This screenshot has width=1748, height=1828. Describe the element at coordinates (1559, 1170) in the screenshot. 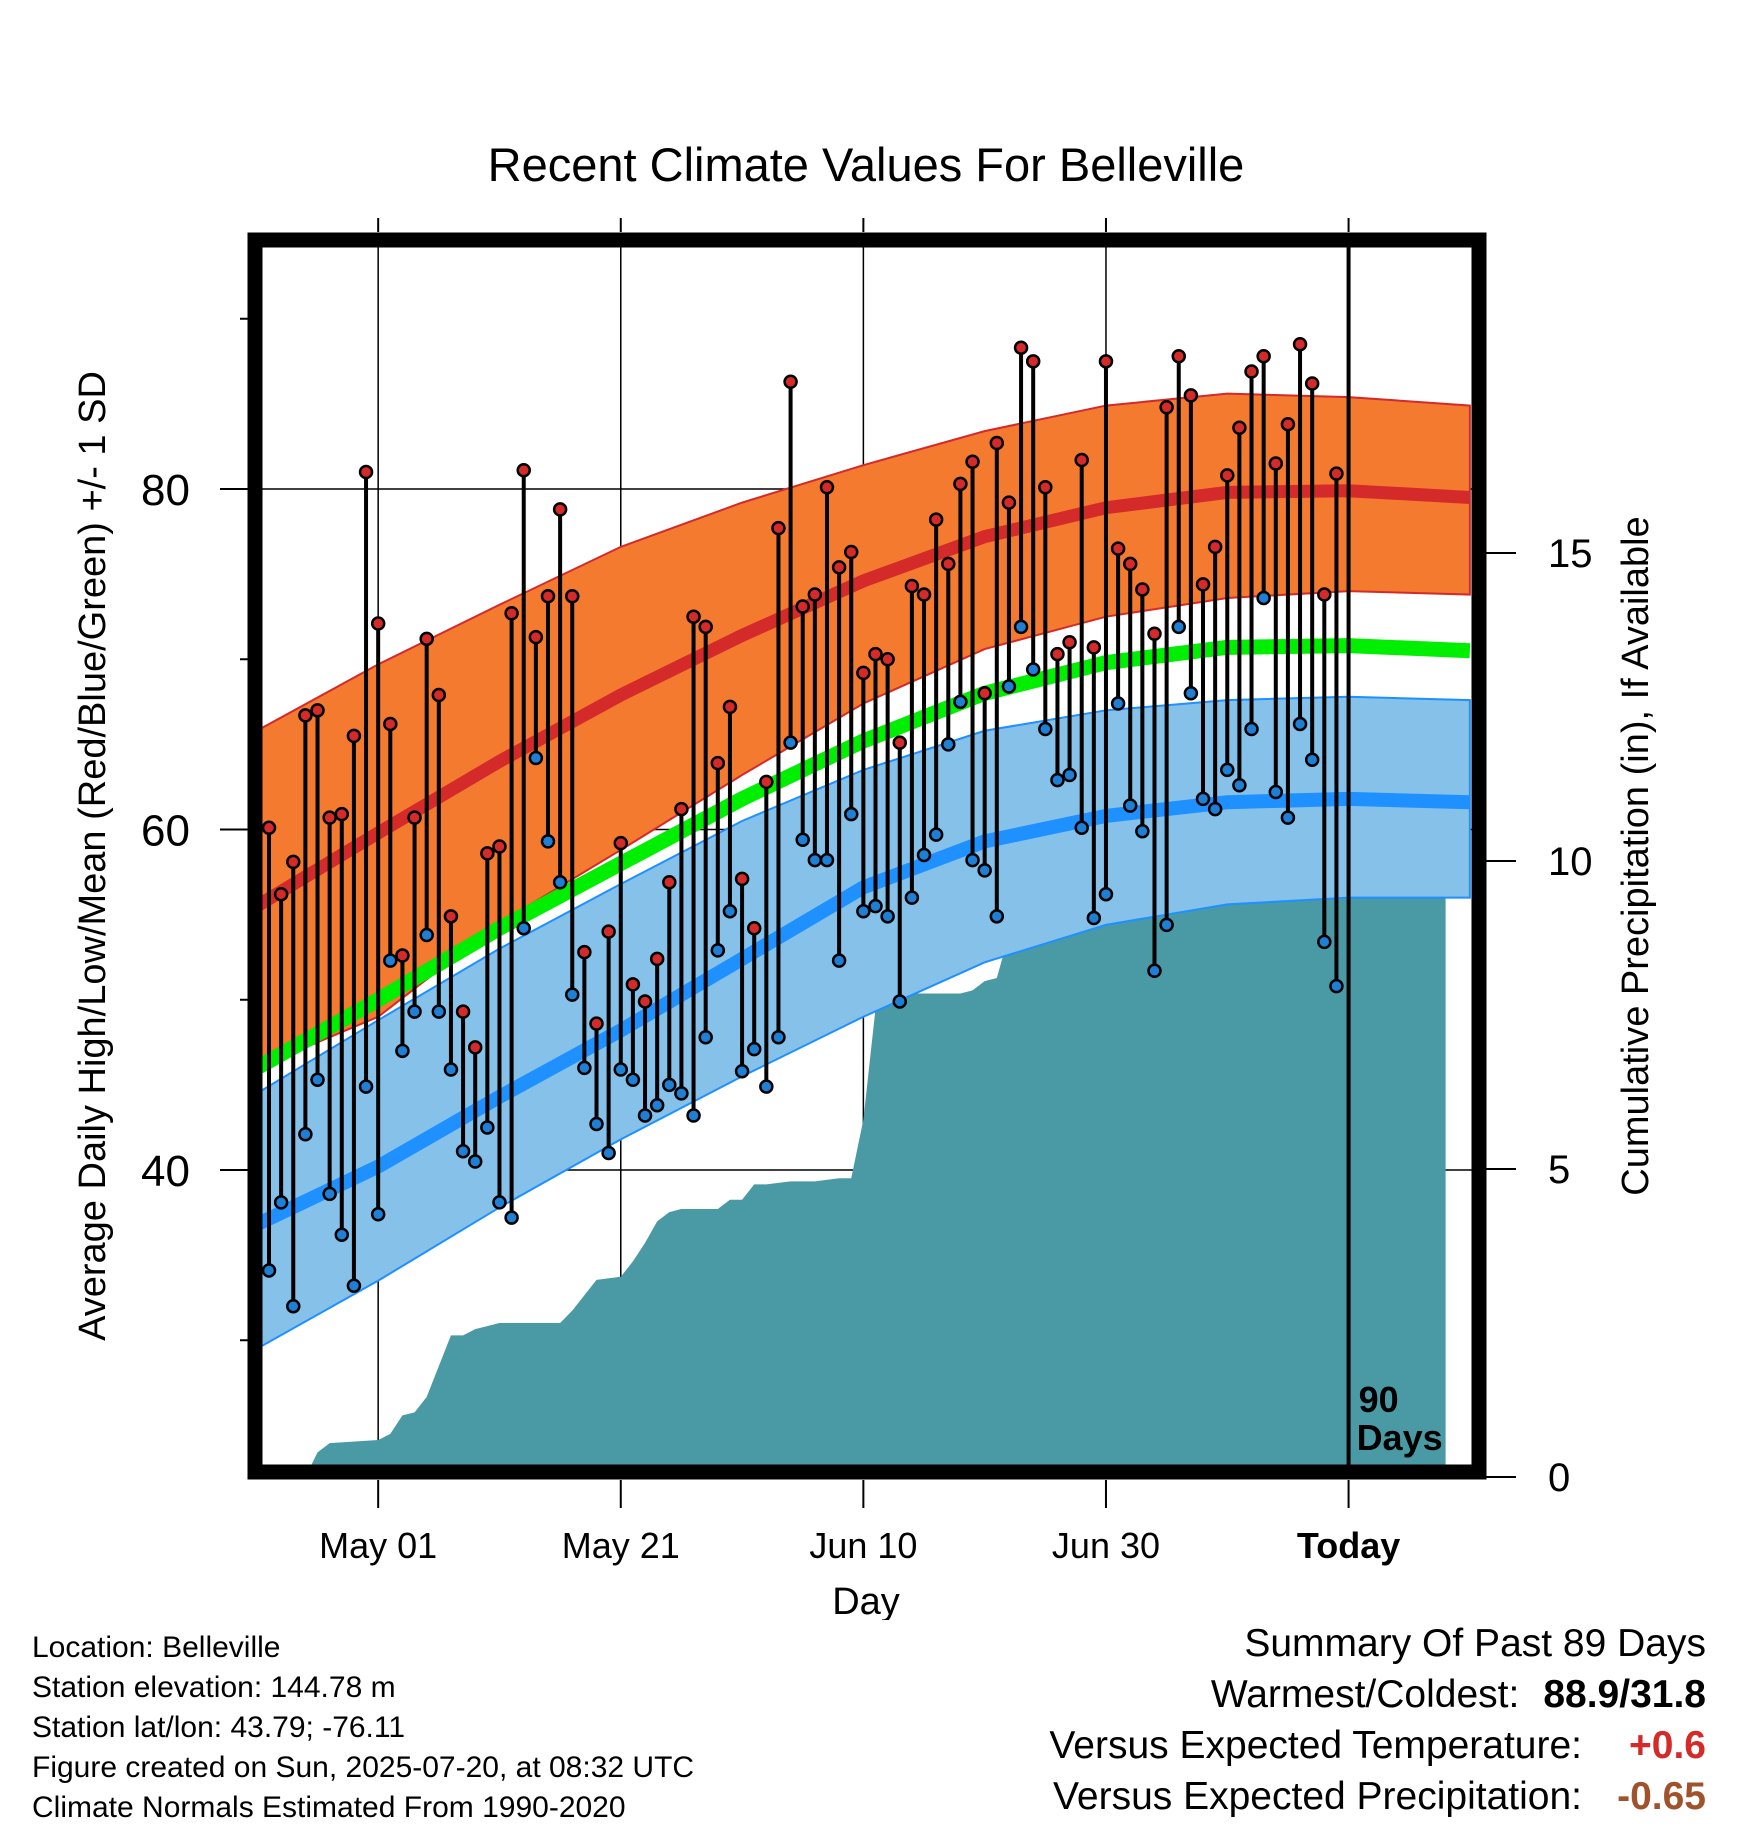

I see `y-right-tick-label: 5` at that location.